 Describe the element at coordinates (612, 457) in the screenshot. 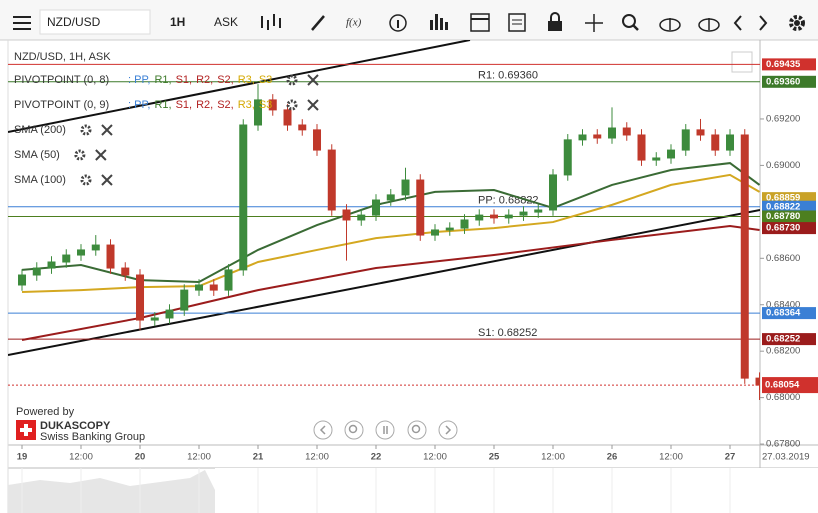

I see `x-tick-label: 26` at that location.